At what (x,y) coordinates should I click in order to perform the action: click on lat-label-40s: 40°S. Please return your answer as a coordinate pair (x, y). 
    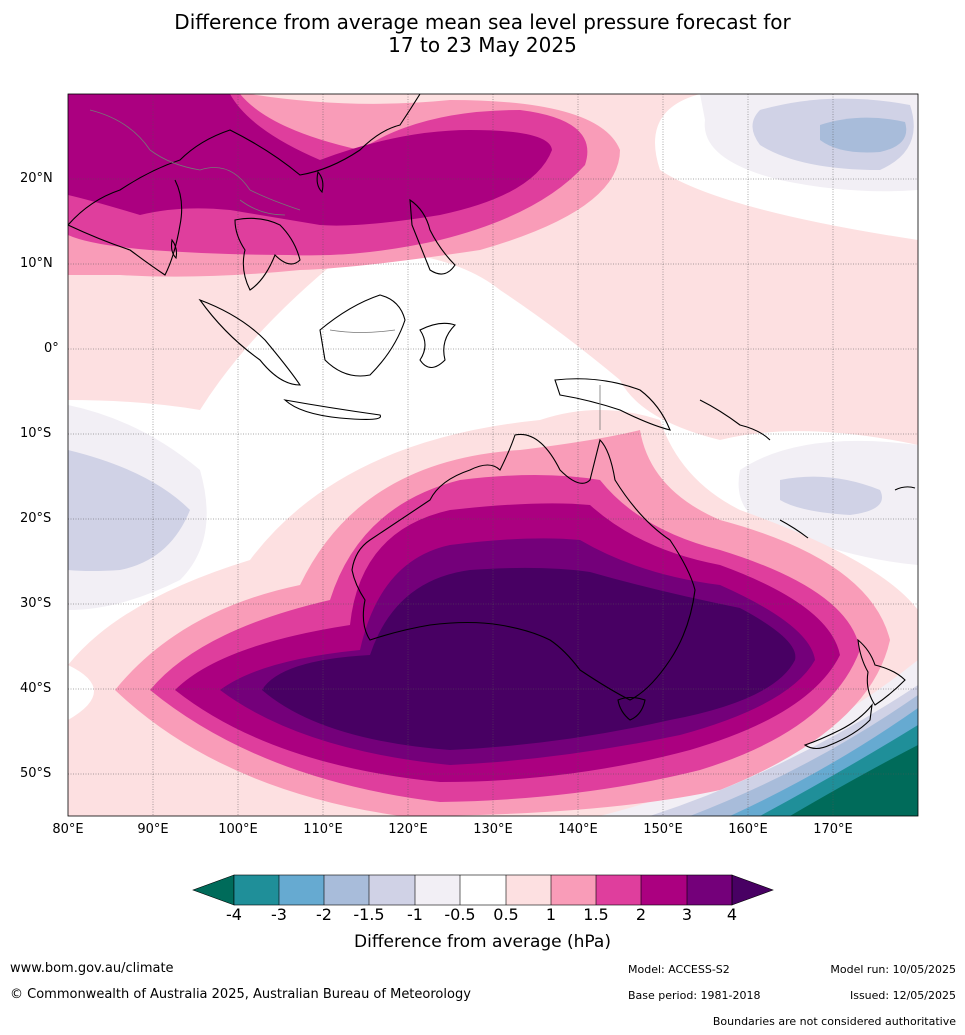
    Looking at the image, I should click on (36, 688).